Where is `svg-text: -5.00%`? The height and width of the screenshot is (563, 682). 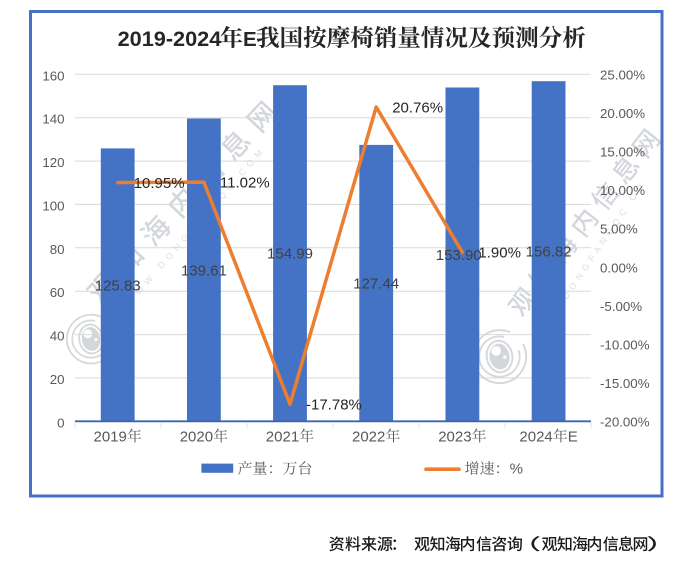 svg-text: -5.00% is located at coordinates (621, 306).